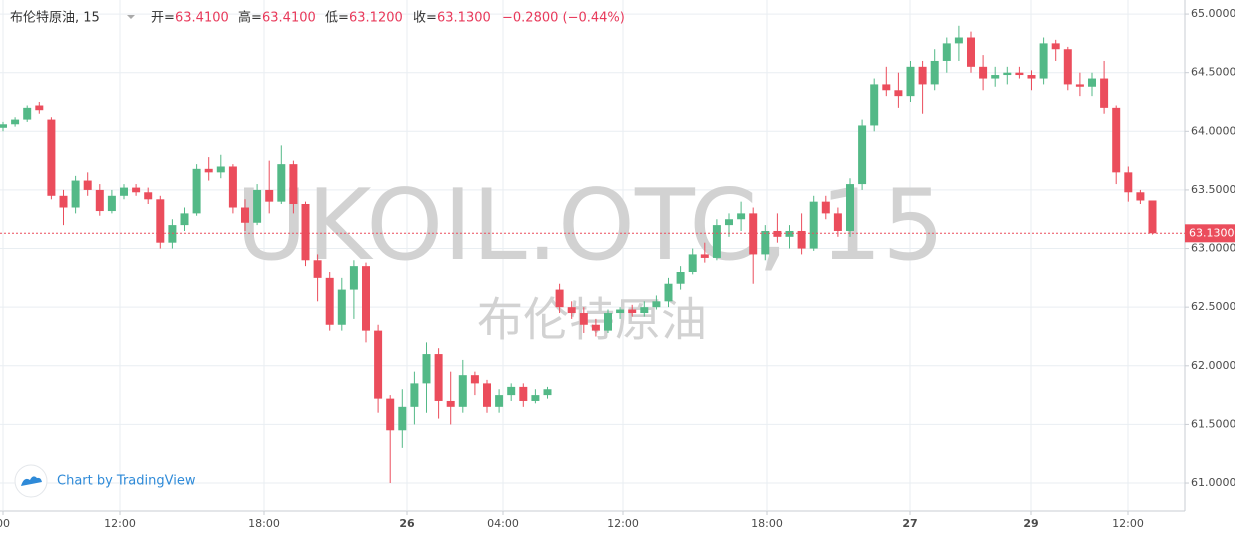  What do you see at coordinates (1213, 13) in the screenshot?
I see `y-tick-label: 65.0000` at bounding box center [1213, 13].